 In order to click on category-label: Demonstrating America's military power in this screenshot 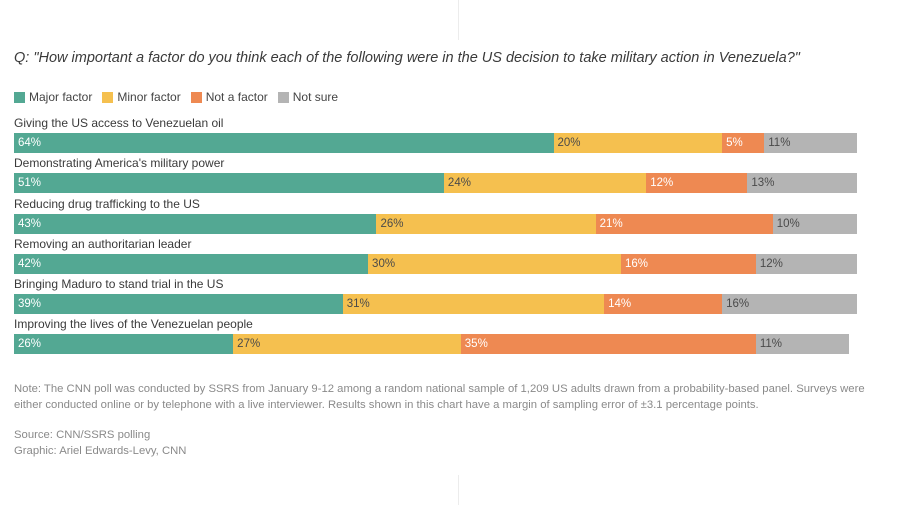, I will do `click(119, 163)`.